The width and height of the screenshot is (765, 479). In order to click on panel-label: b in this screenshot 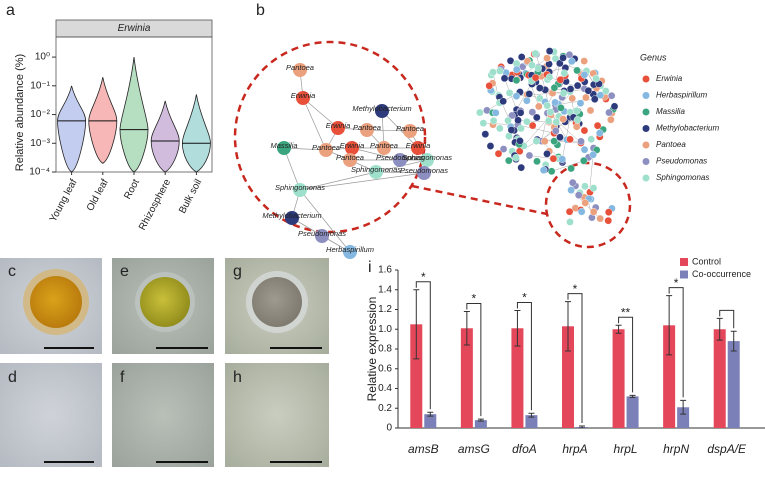, I will do `click(260, 10)`.